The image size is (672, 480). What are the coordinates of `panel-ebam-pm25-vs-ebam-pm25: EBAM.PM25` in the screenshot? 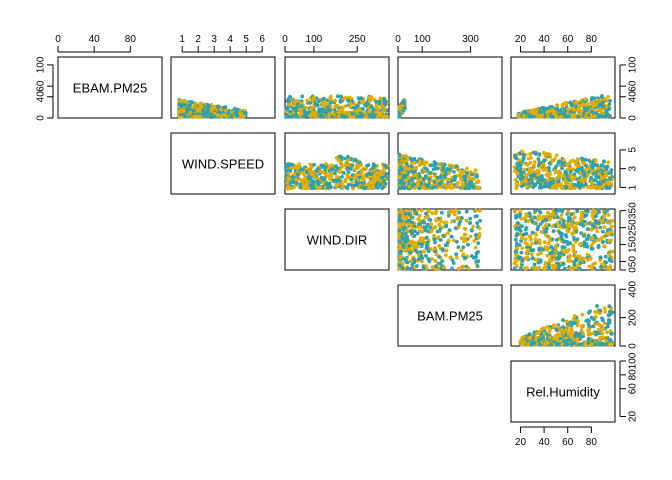 It's located at (110, 87).